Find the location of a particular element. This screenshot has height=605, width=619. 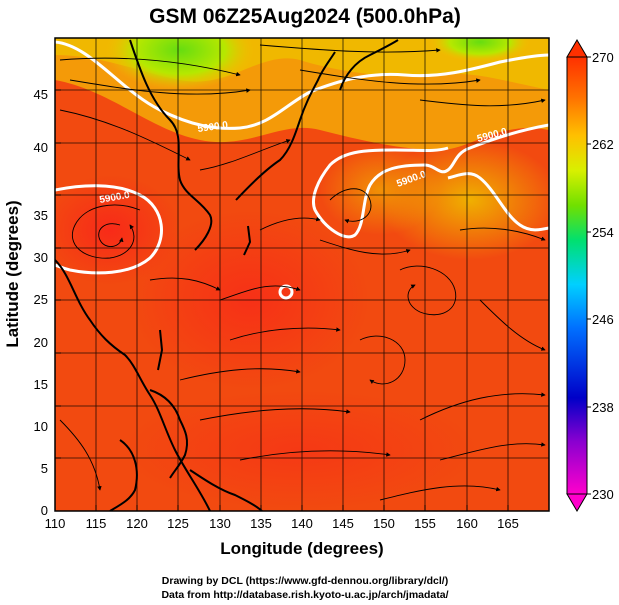

y-tick-labels: 0 5 10 15 20 25 30 35 40 45 is located at coordinates (41, 302).